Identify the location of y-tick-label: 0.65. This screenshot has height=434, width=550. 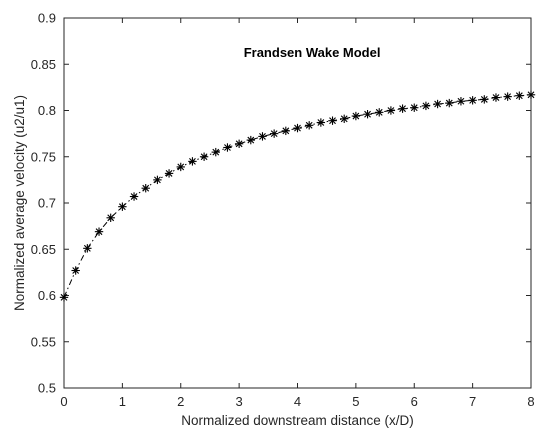
(43, 249).